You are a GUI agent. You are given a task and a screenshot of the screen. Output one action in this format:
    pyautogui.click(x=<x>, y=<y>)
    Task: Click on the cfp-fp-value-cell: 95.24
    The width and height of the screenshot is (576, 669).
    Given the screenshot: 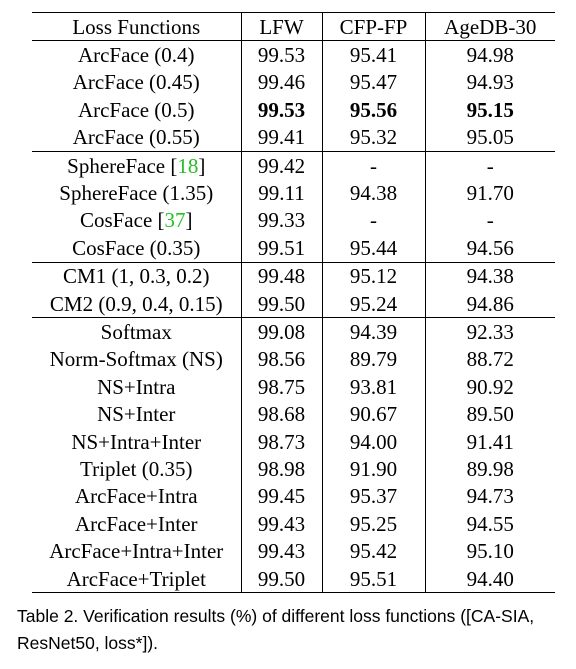 What is the action you would take?
    pyautogui.click(x=373, y=303)
    